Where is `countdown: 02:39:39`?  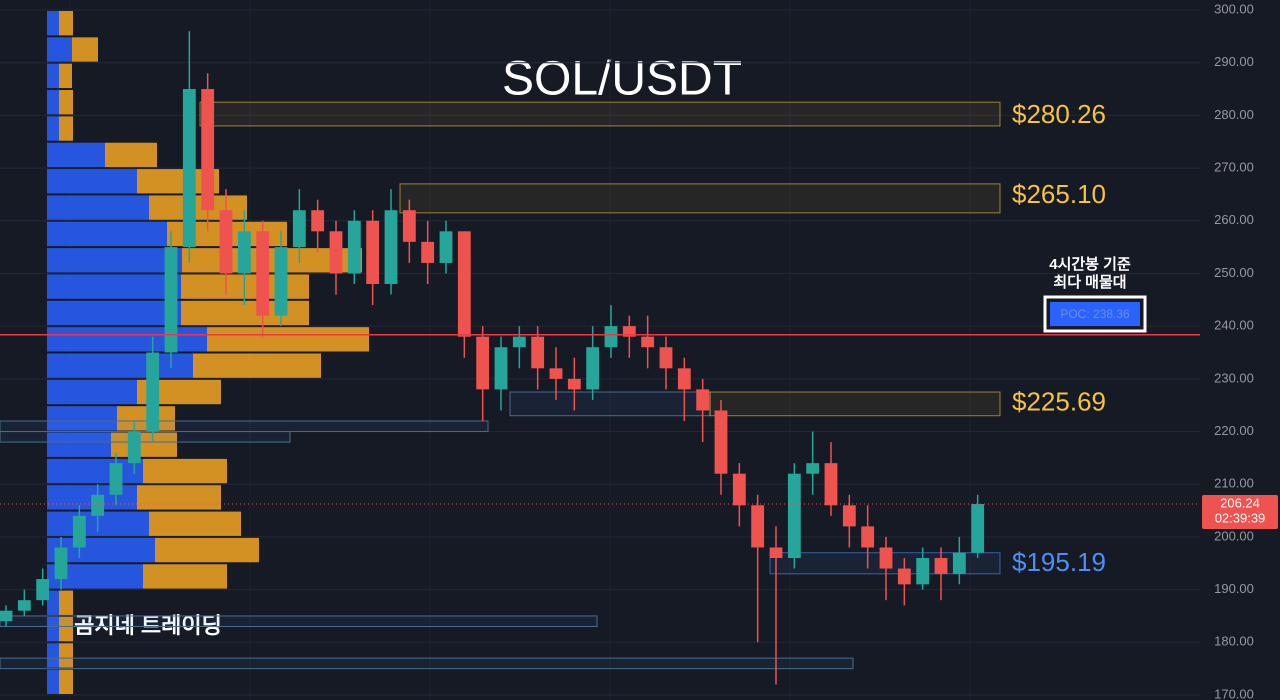 countdown: 02:39:39 is located at coordinates (1240, 517).